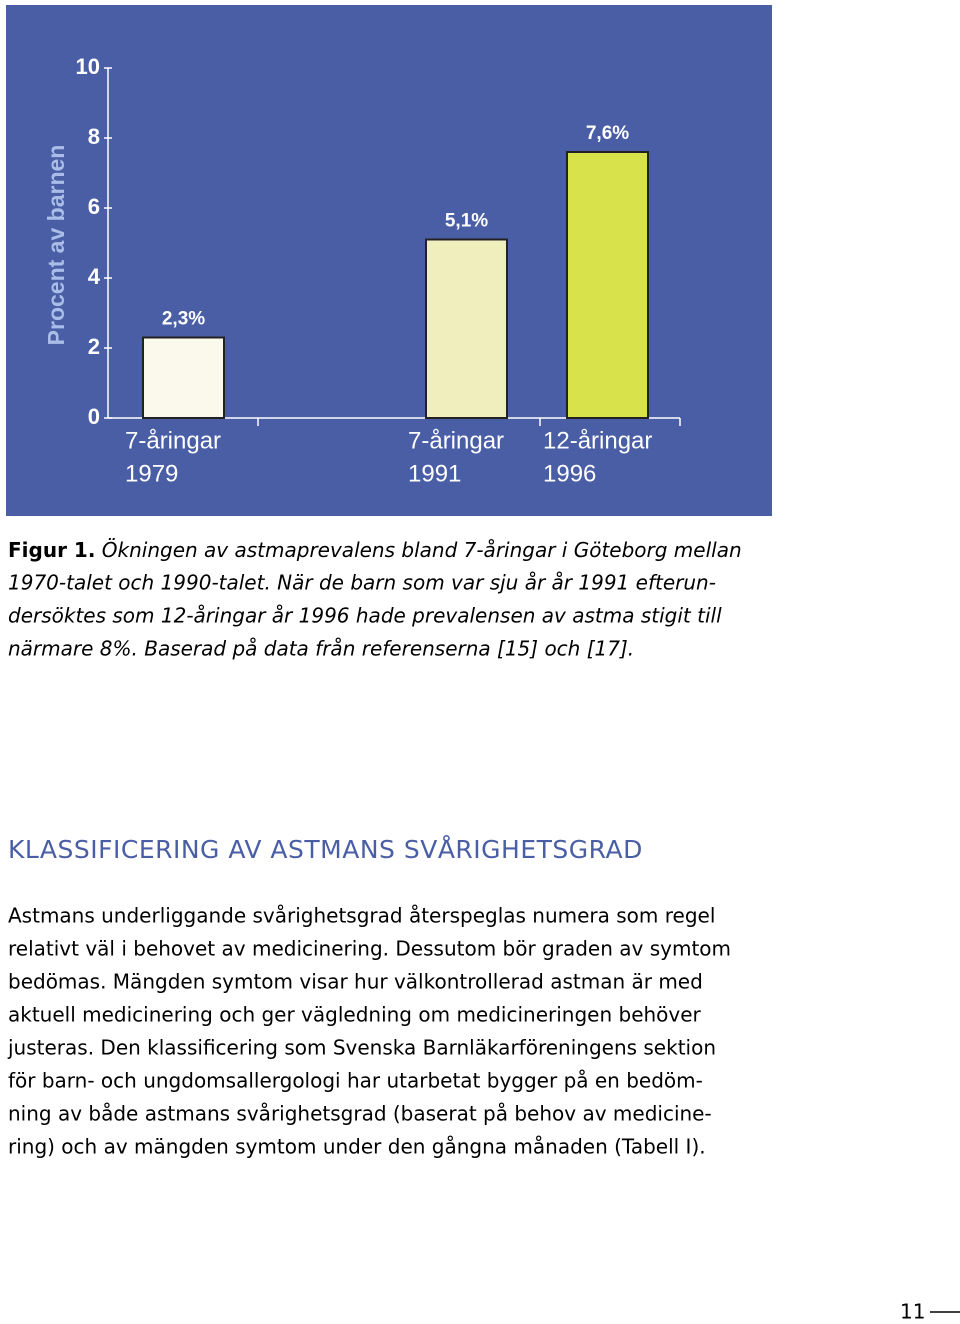 Image resolution: width=960 pixels, height=1324 pixels. What do you see at coordinates (94, 206) in the screenshot?
I see `y-tick-label: 6` at bounding box center [94, 206].